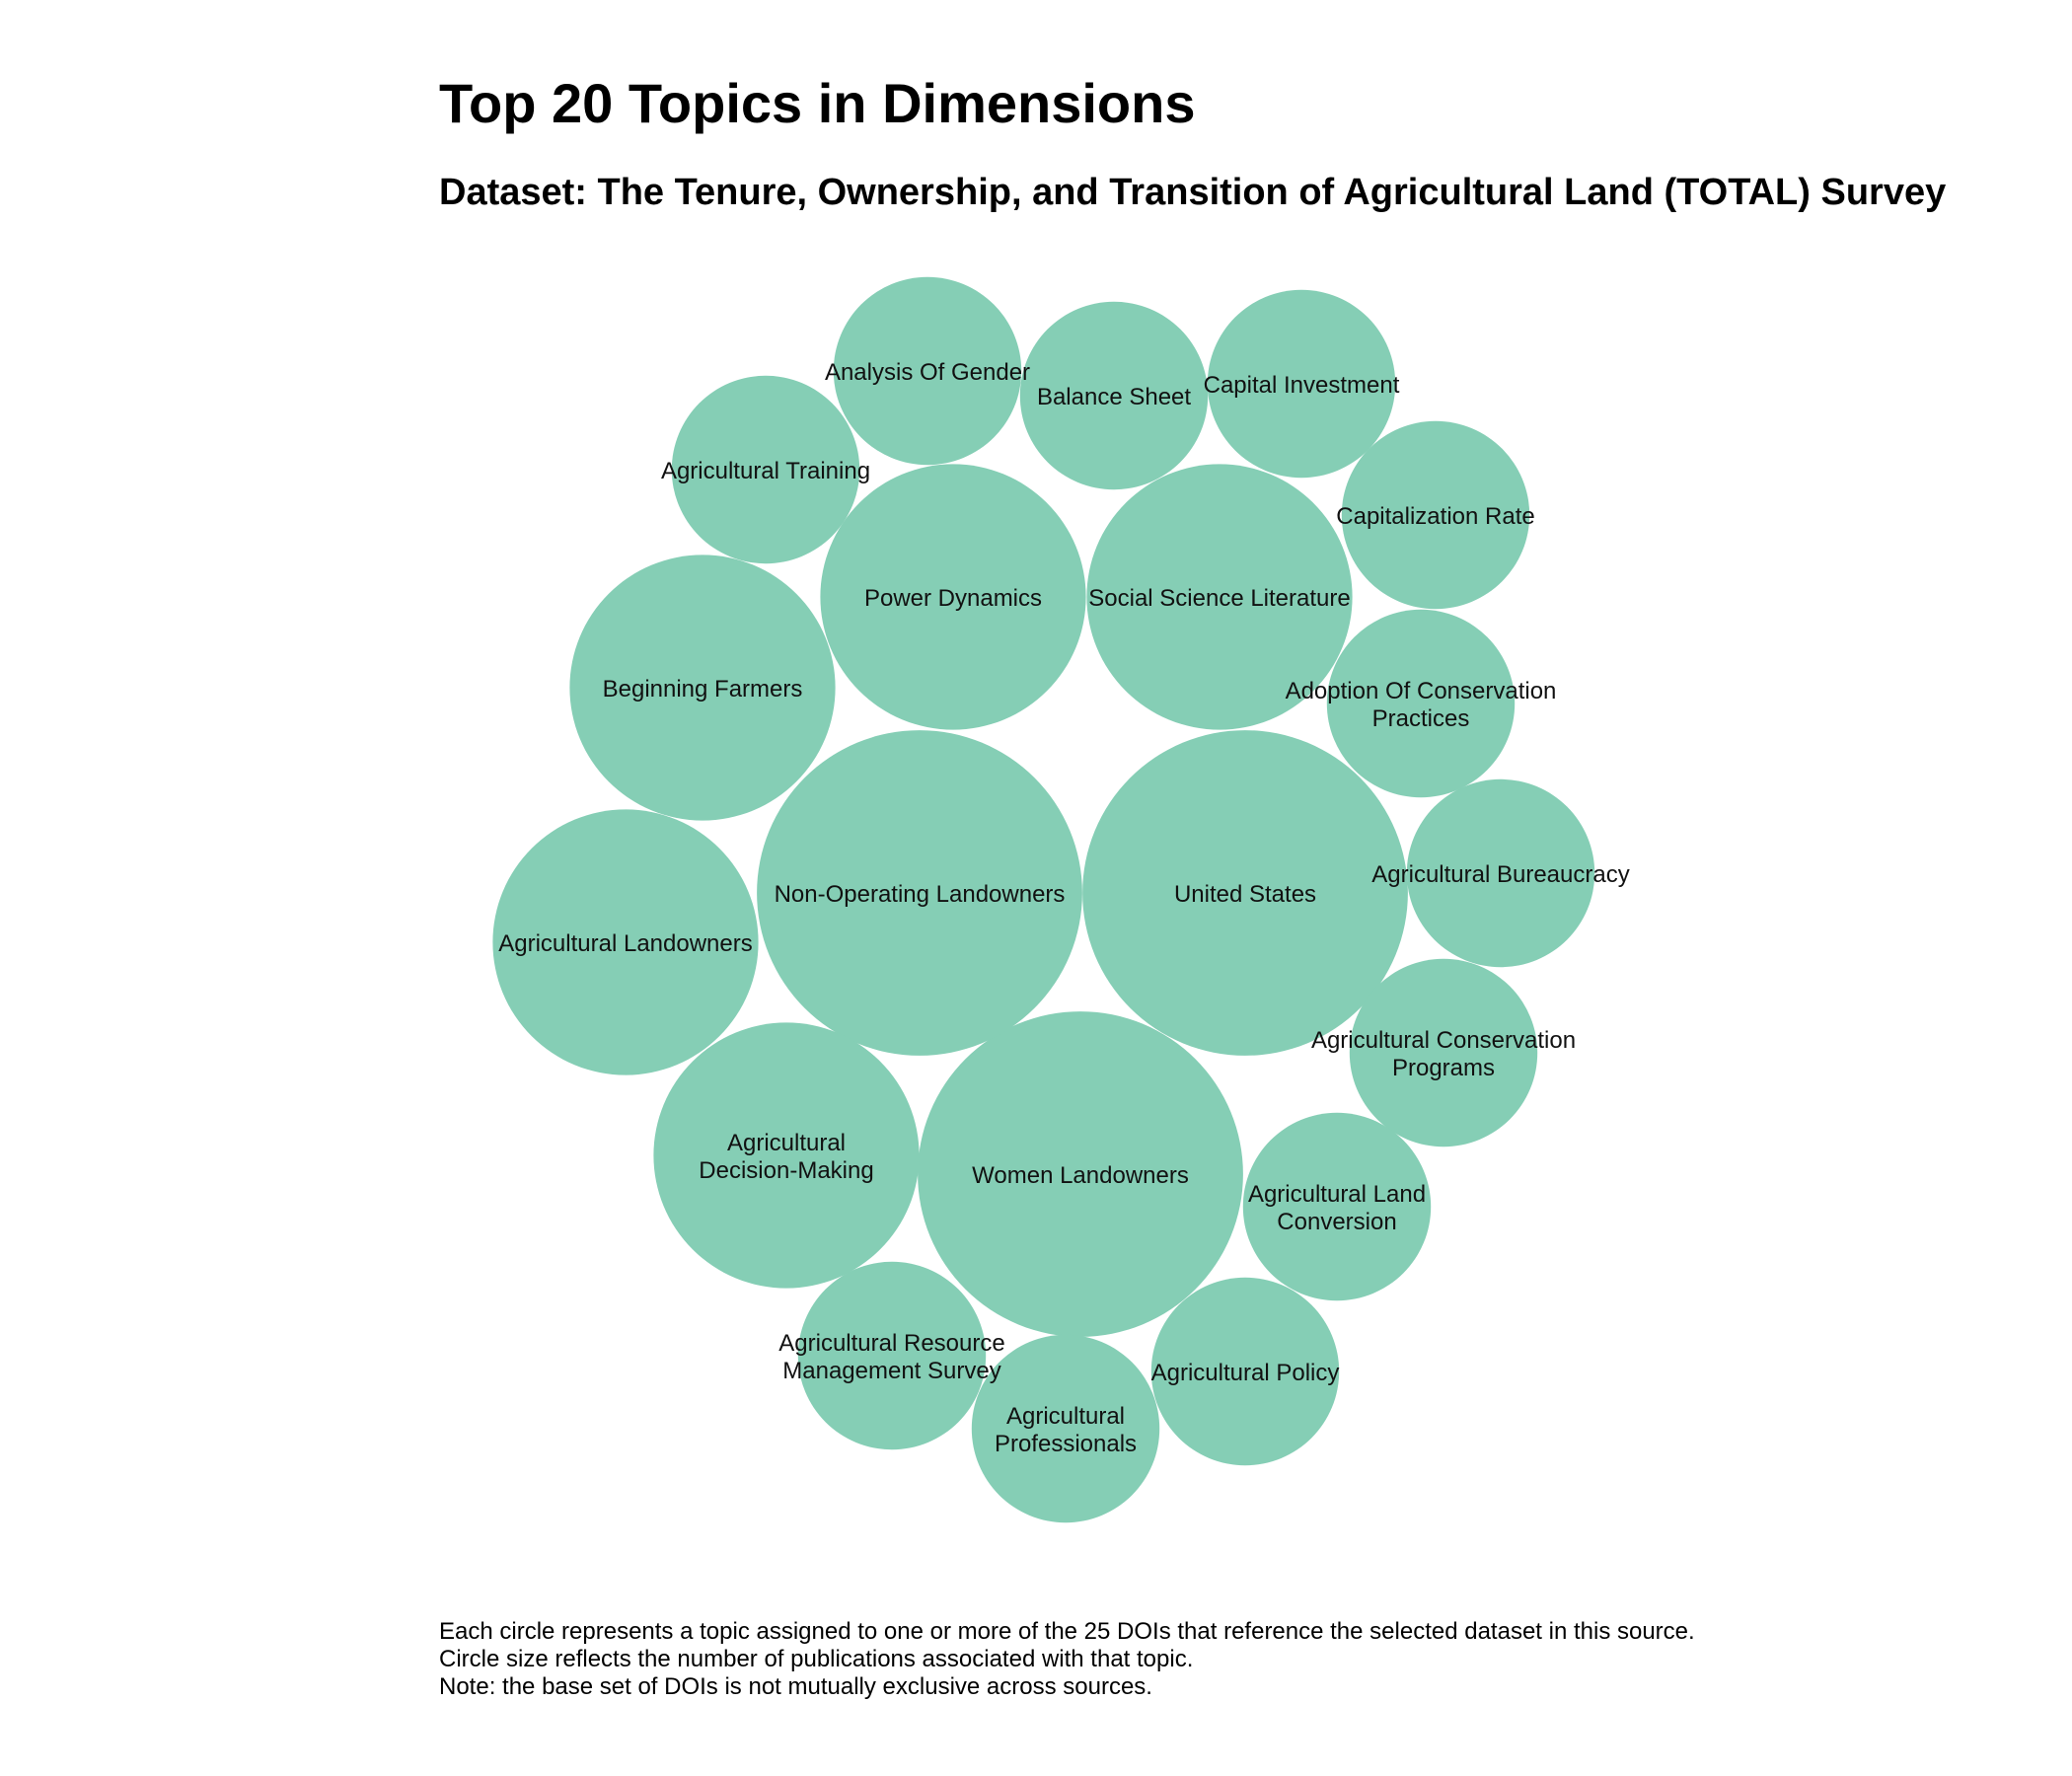  I want to click on bubble-label-line: Decision-Making, so click(786, 1171).